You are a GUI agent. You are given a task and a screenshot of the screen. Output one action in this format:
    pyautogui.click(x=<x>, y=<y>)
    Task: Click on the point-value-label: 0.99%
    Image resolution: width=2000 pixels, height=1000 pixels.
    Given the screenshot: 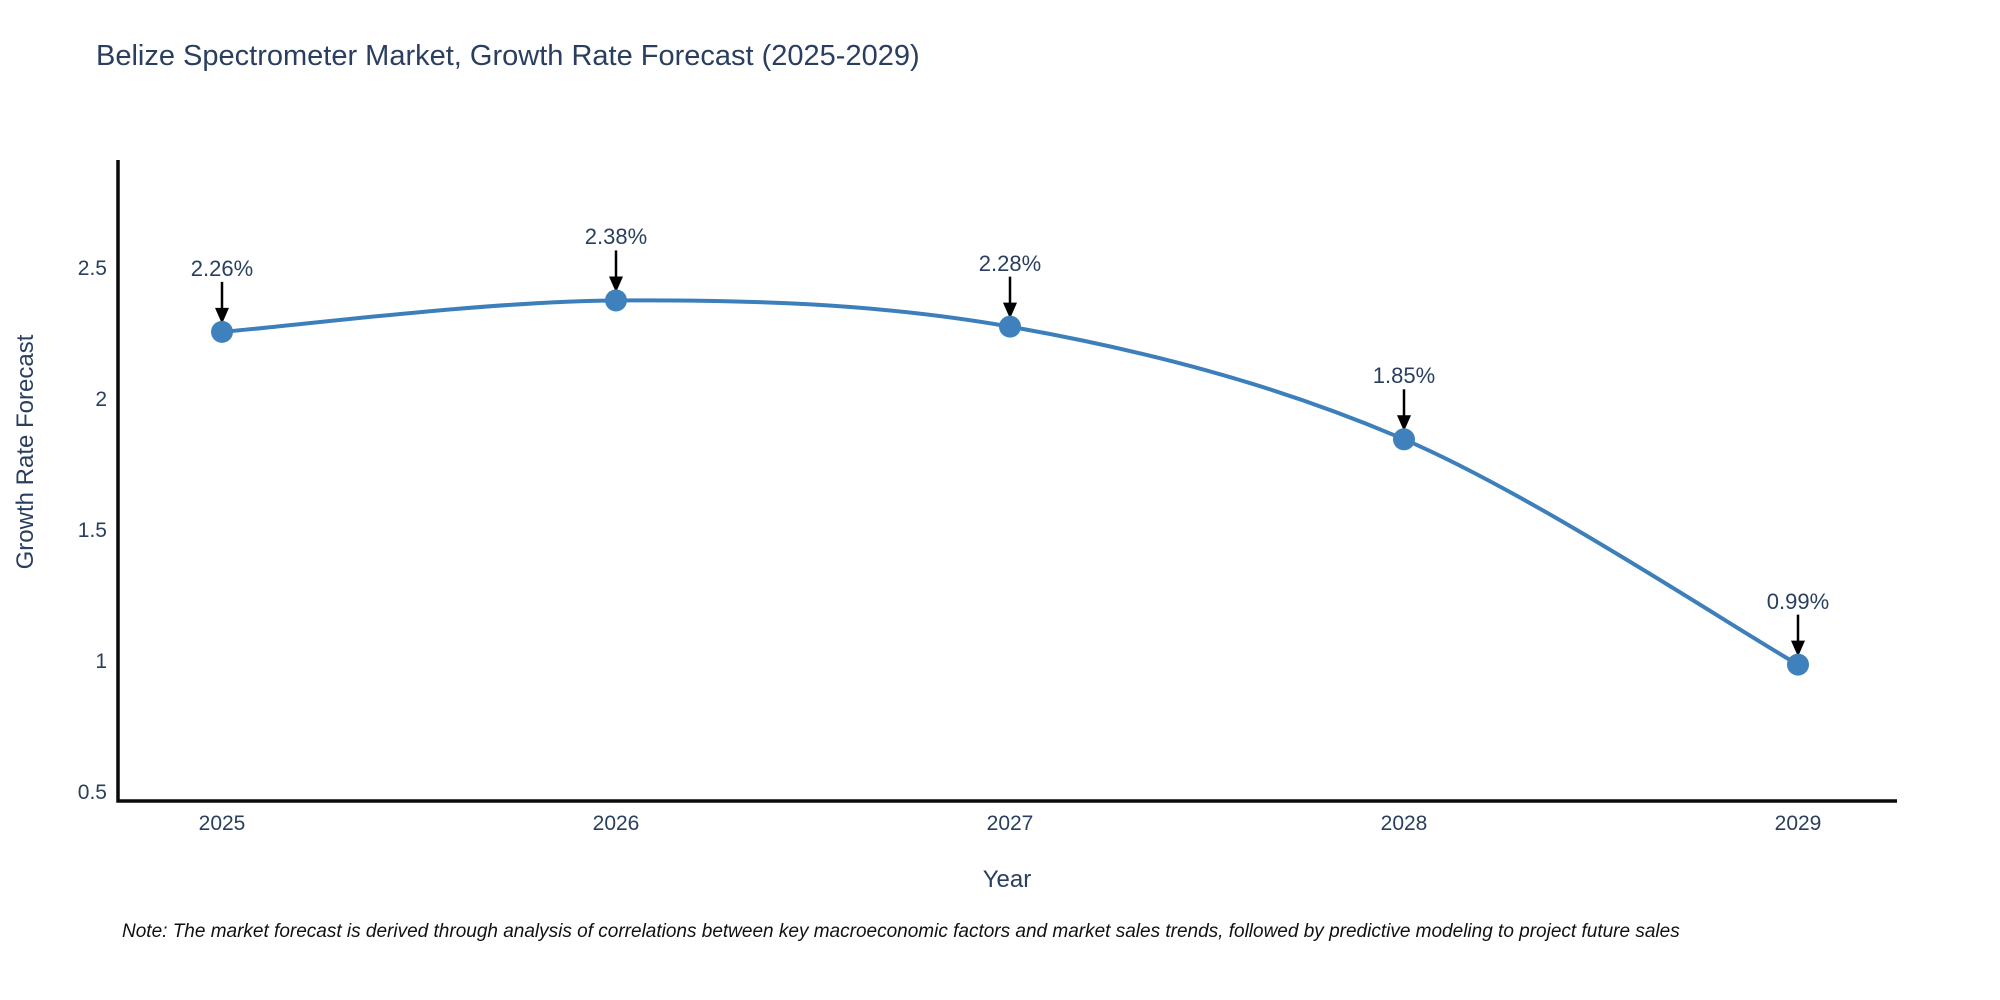 What is the action you would take?
    pyautogui.click(x=1798, y=601)
    